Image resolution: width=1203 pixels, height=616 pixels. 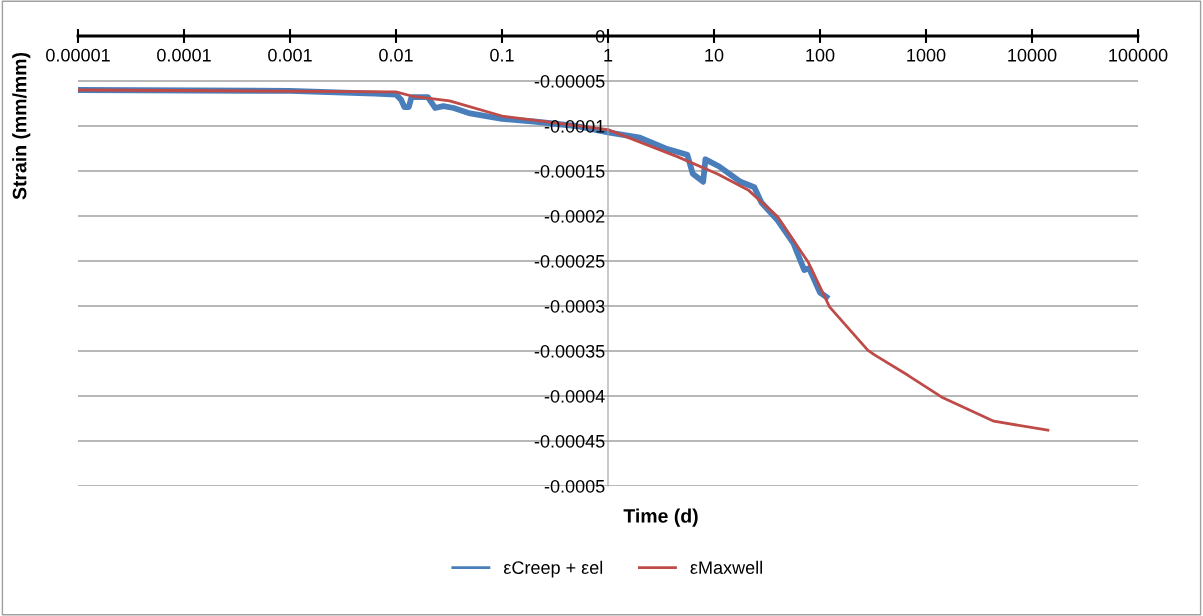 What do you see at coordinates (396, 55) in the screenshot?
I see `x-tick-label: 0.01` at bounding box center [396, 55].